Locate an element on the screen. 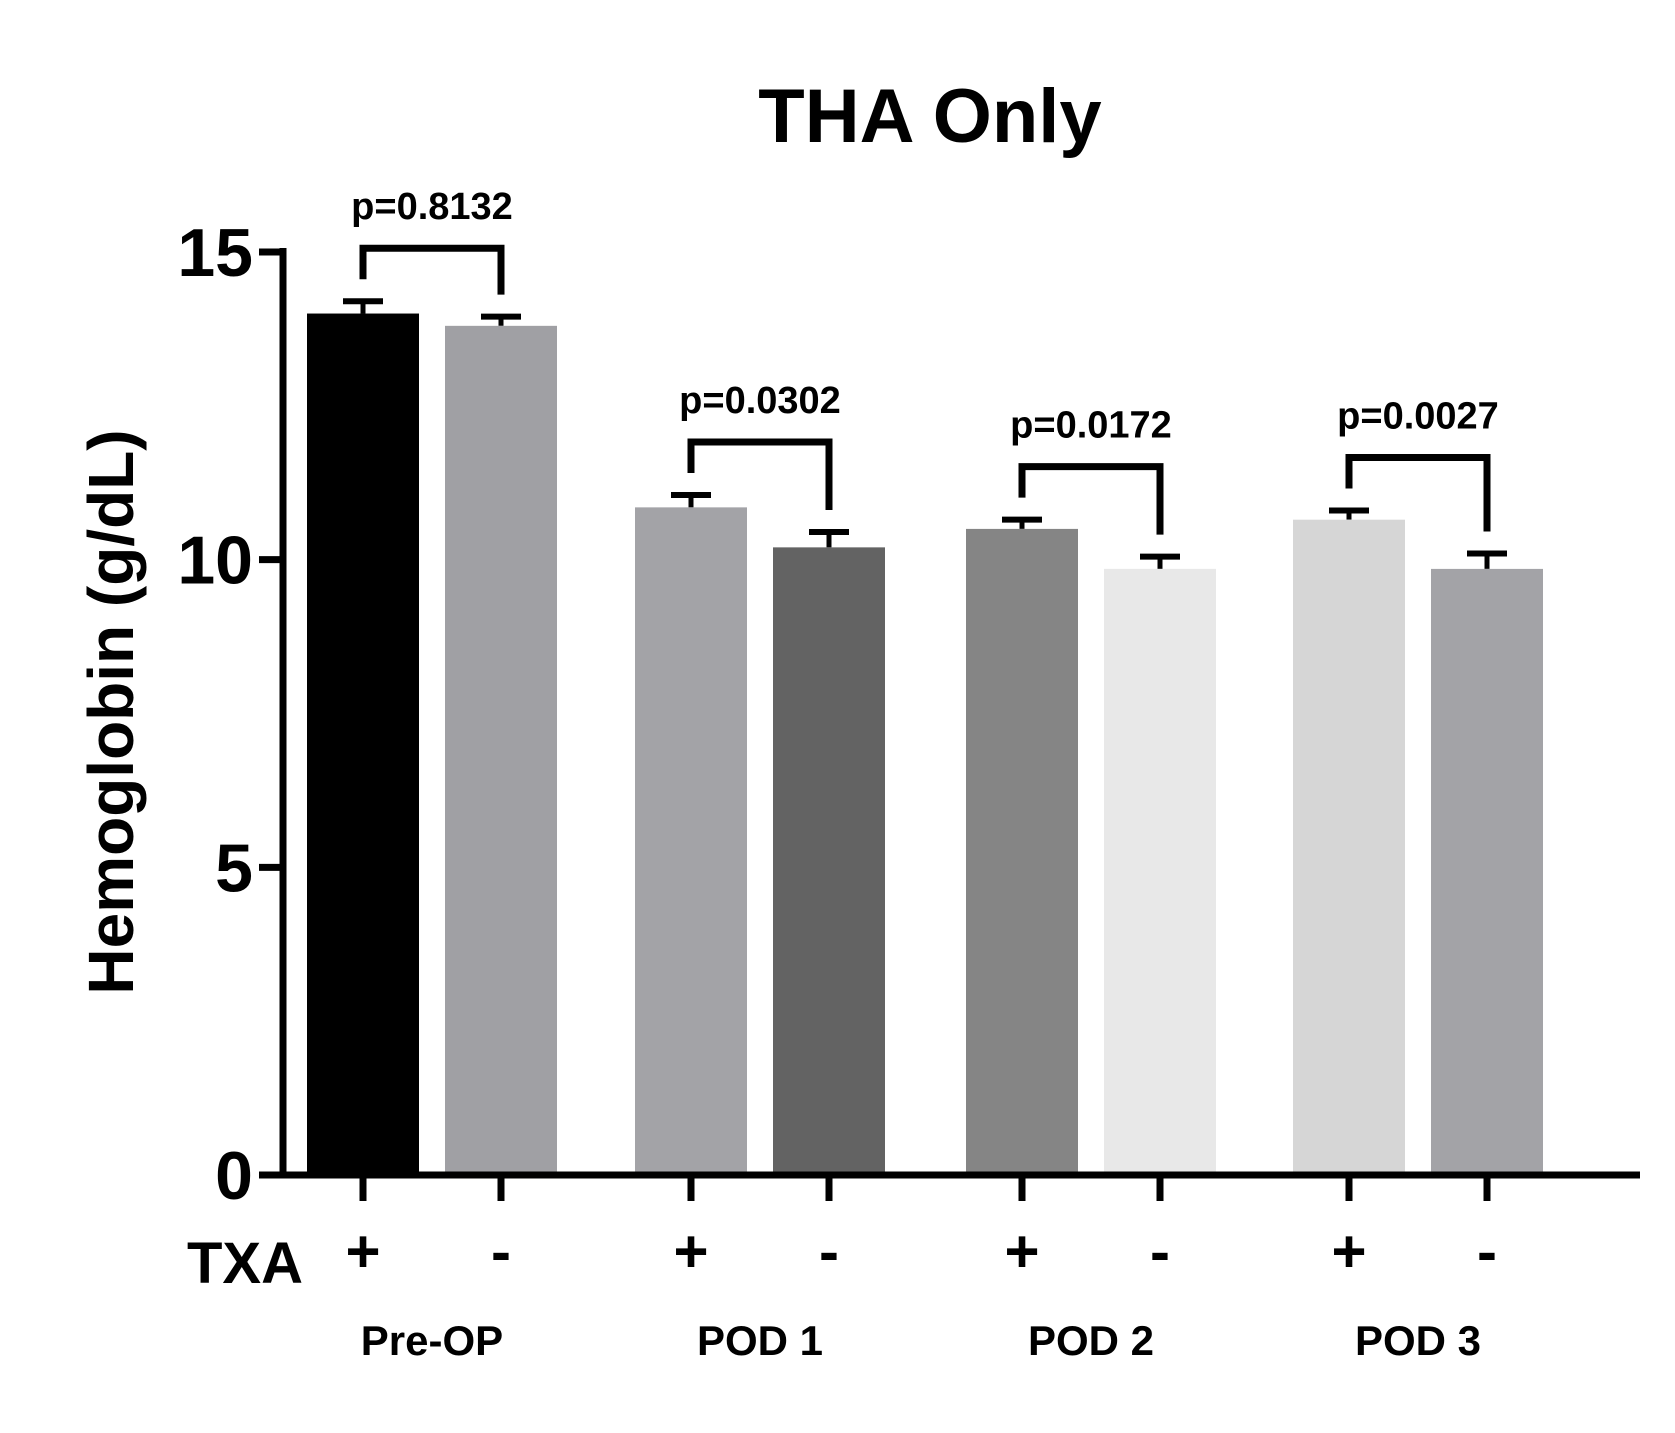 The image size is (1675, 1433). p-value-label: p=0.0027 is located at coordinates (1418, 416).